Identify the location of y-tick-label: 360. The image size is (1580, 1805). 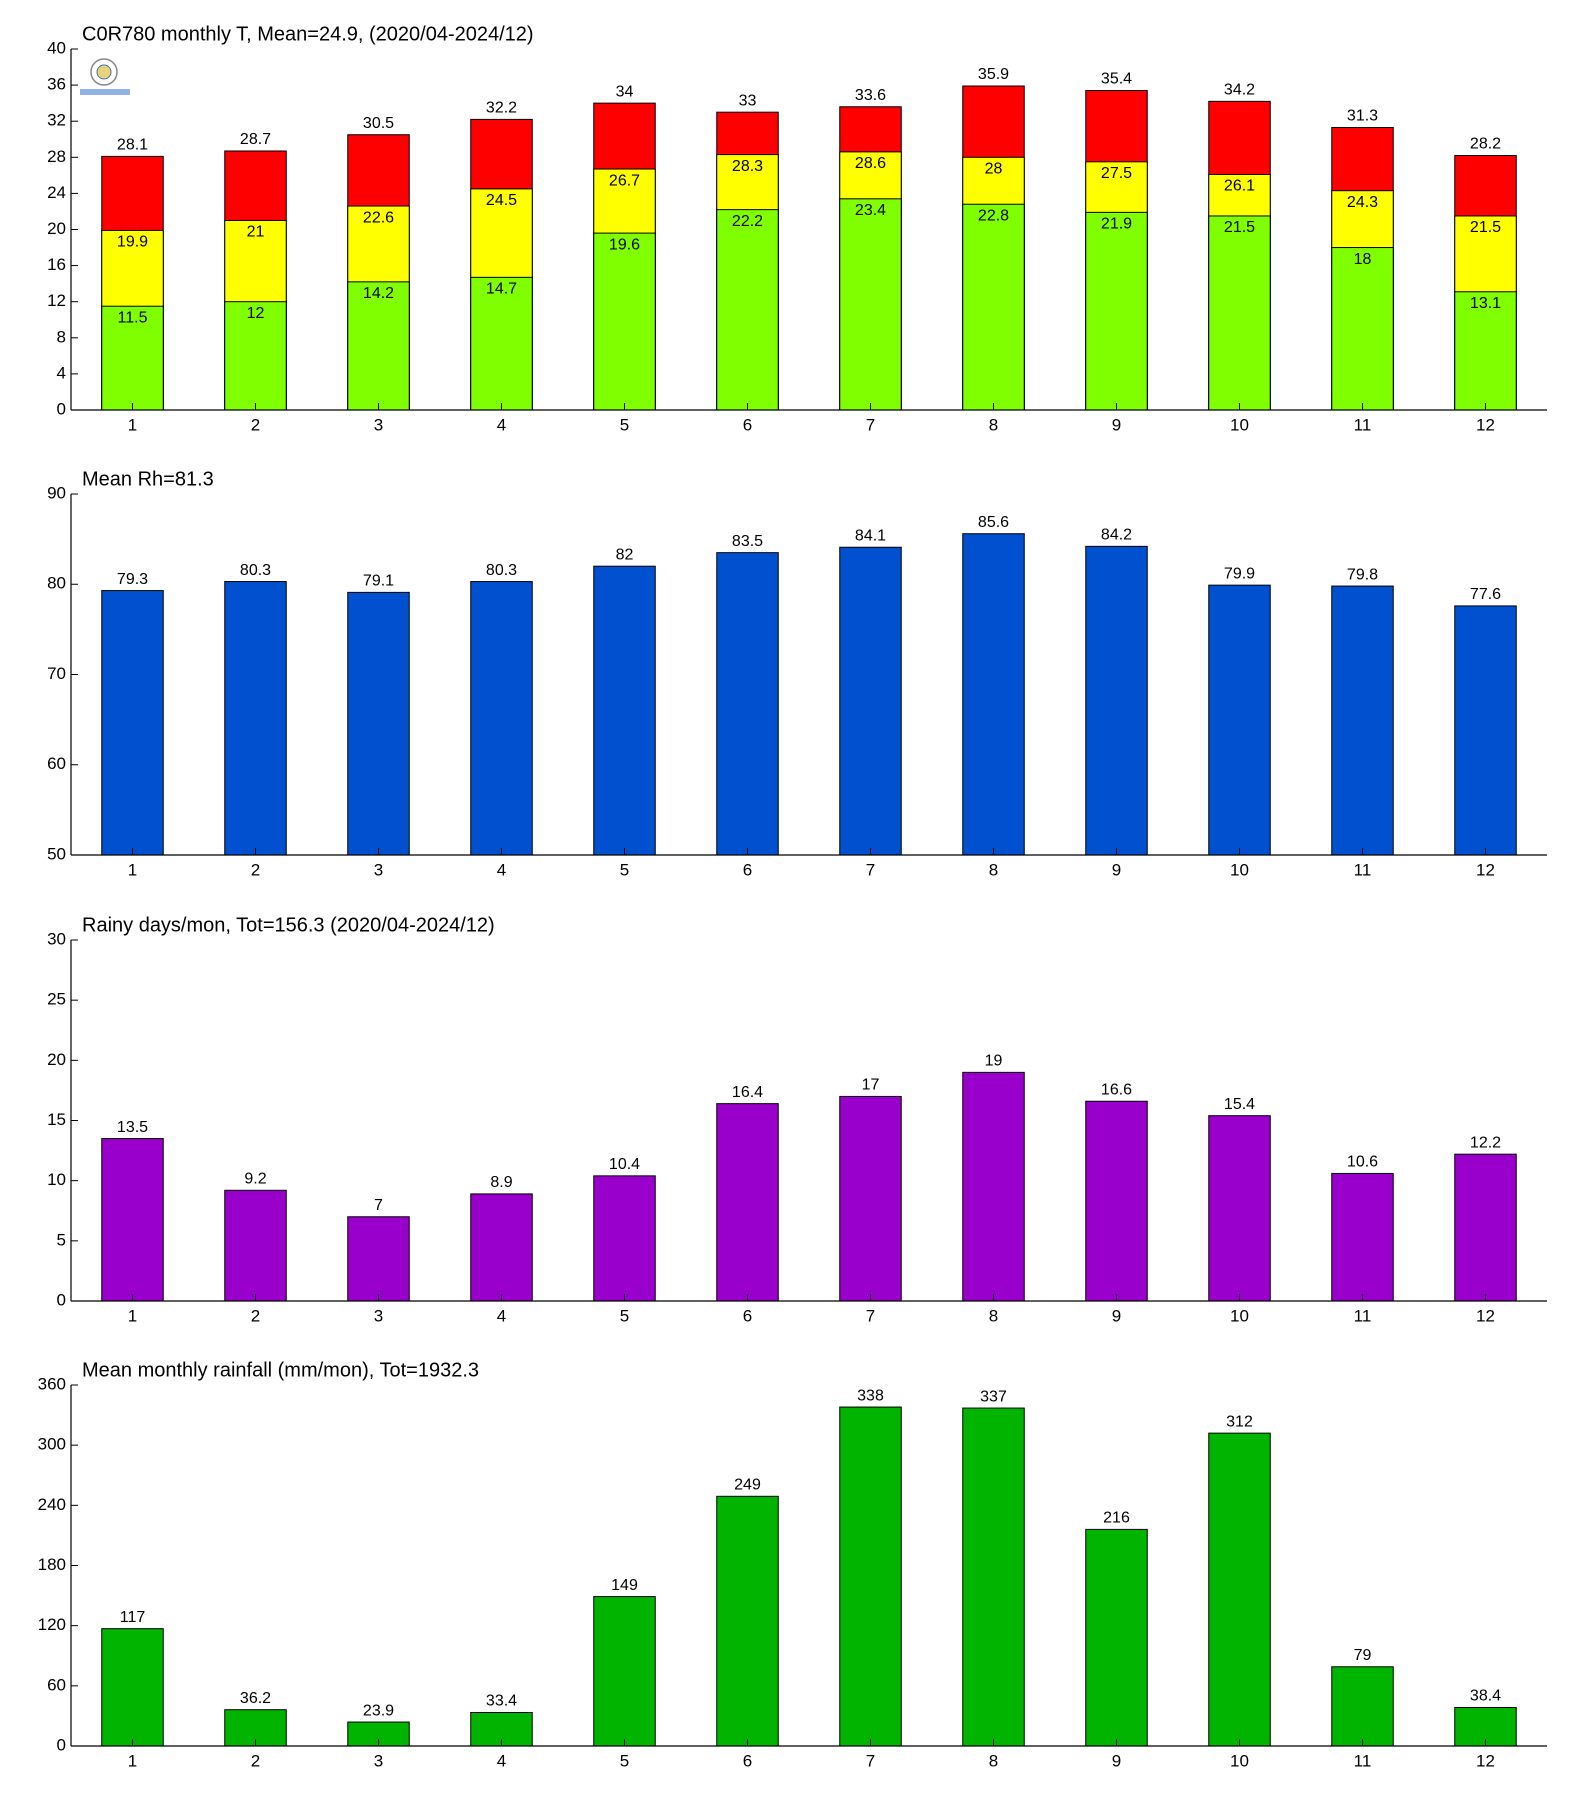
(52, 1383).